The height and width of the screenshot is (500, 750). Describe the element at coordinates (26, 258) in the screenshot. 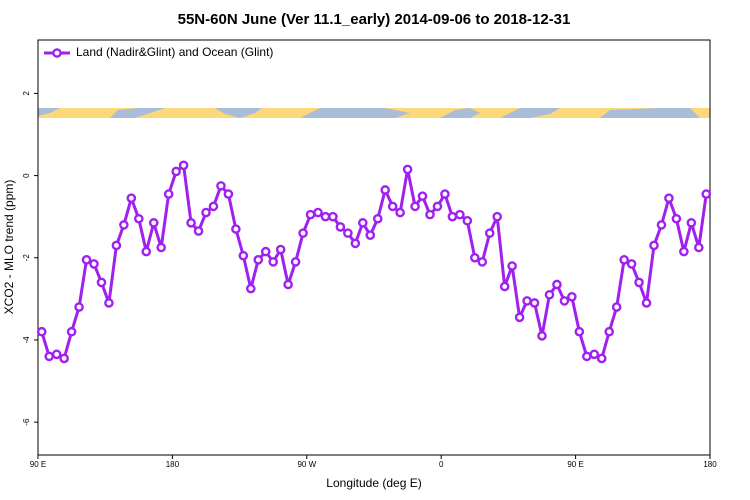

I see `y-tick-label: -2` at that location.